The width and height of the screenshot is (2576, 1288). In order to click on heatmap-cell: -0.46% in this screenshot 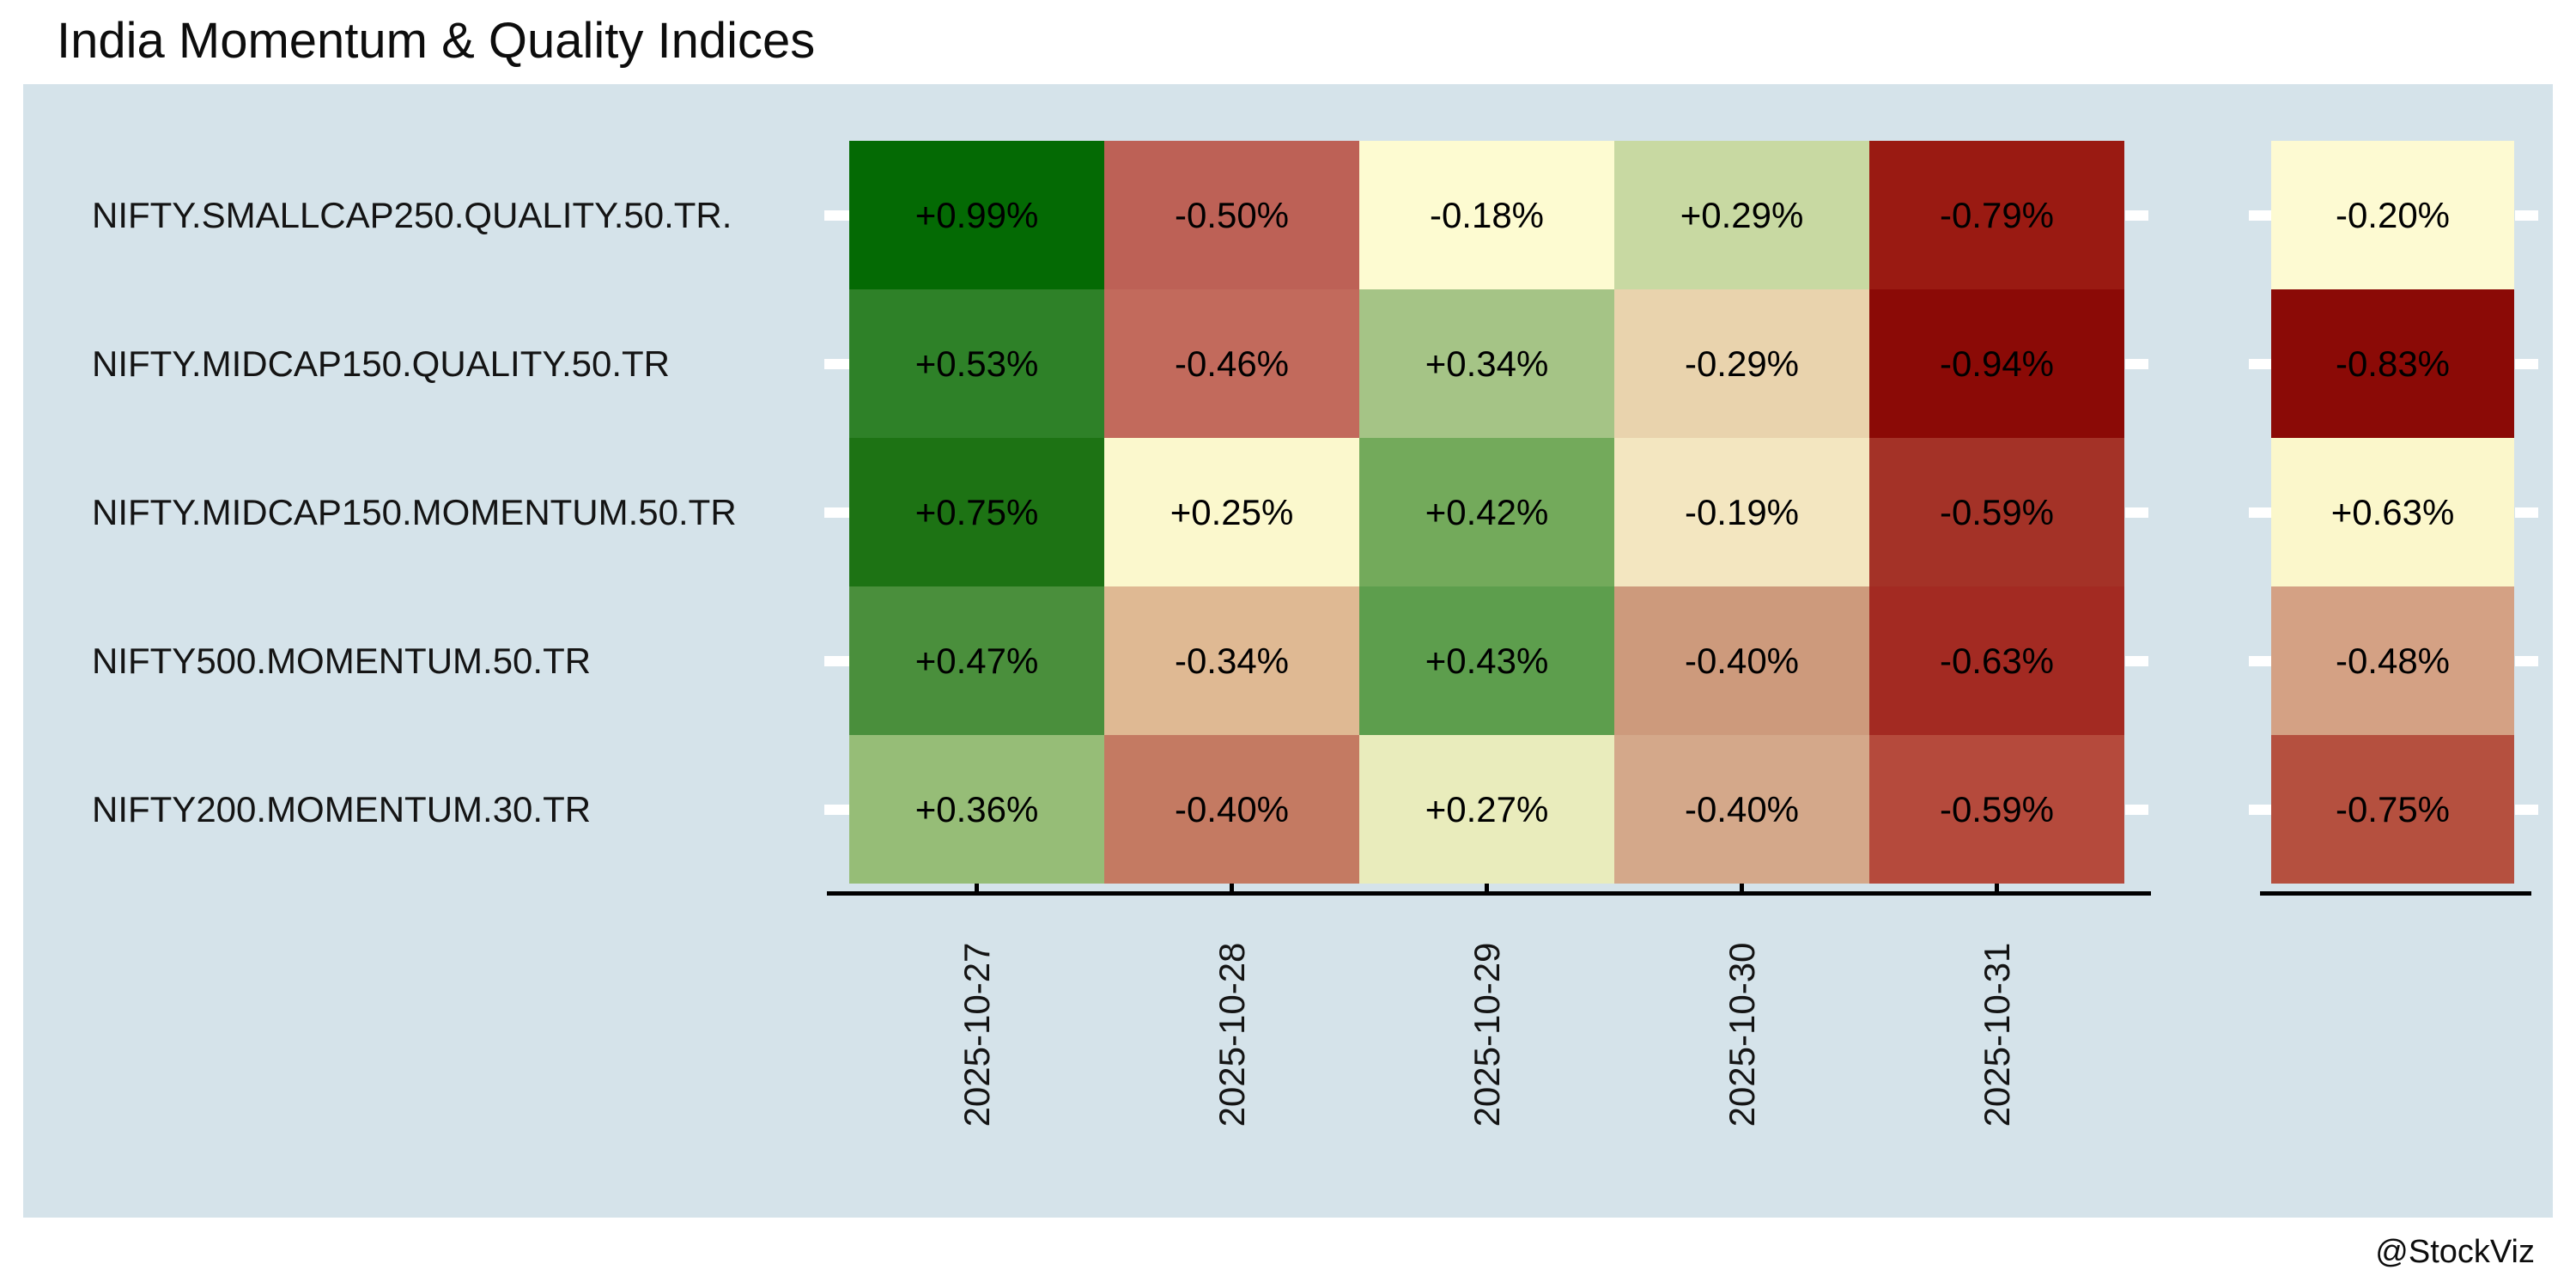, I will do `click(1232, 364)`.